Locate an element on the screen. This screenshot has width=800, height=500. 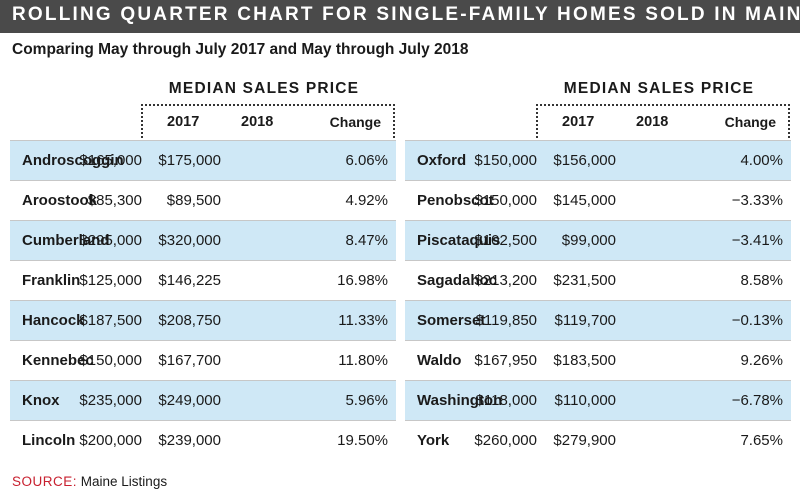
price-2017: $260,000 is located at coordinates (505, 440).